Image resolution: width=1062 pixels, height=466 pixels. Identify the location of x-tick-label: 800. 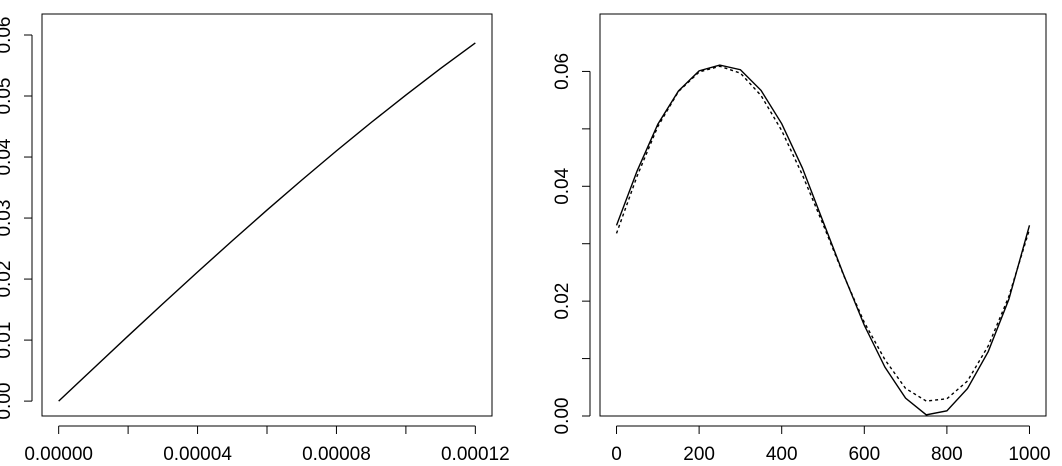
(947, 454).